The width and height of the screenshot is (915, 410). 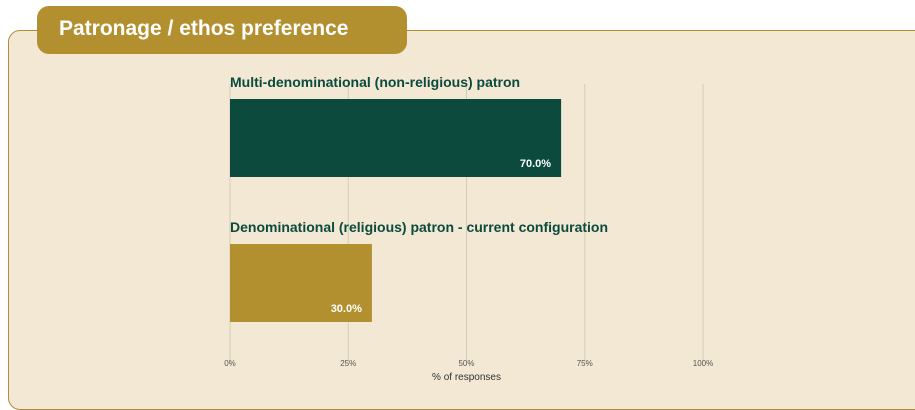 What do you see at coordinates (535, 164) in the screenshot?
I see `value-label-0: 70.0%` at bounding box center [535, 164].